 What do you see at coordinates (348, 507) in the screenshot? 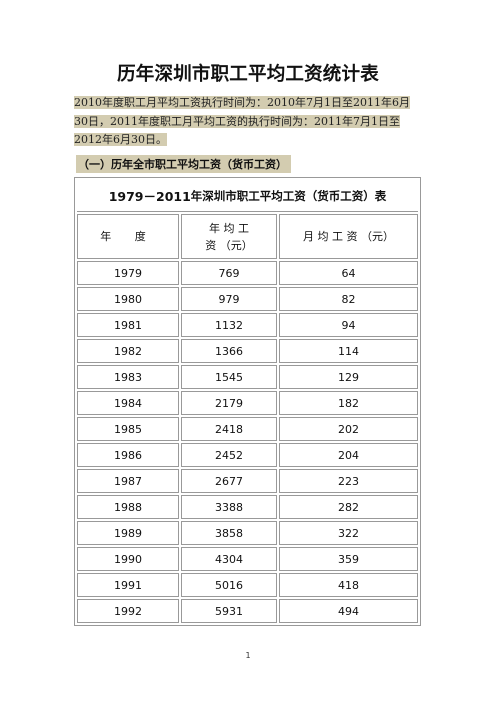
I see `cell-monthly: 282` at bounding box center [348, 507].